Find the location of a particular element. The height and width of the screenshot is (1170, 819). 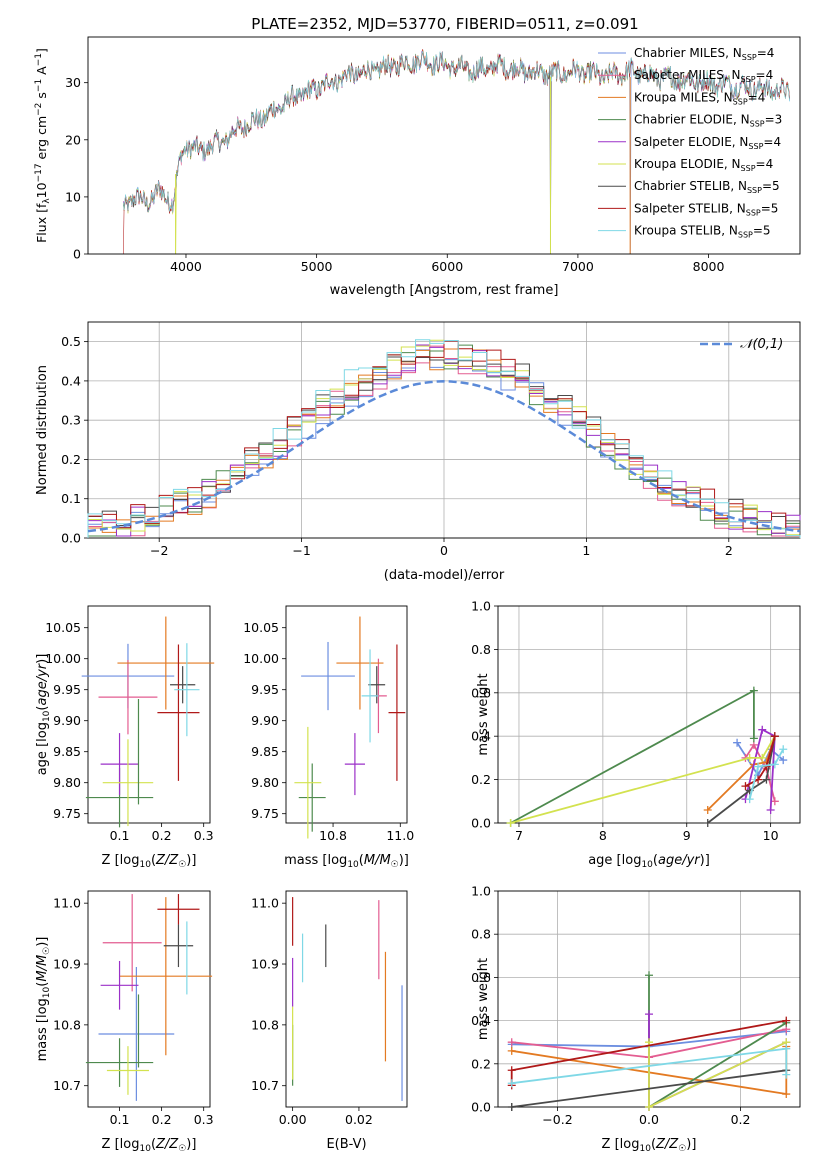

mass_vs_Z-frame is located at coordinates (149, 999).